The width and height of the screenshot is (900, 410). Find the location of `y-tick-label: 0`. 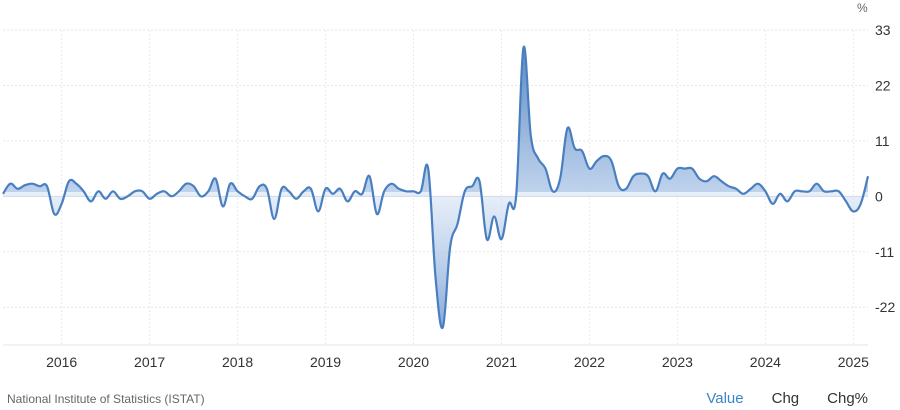

y-tick-label: 0 is located at coordinates (879, 196).